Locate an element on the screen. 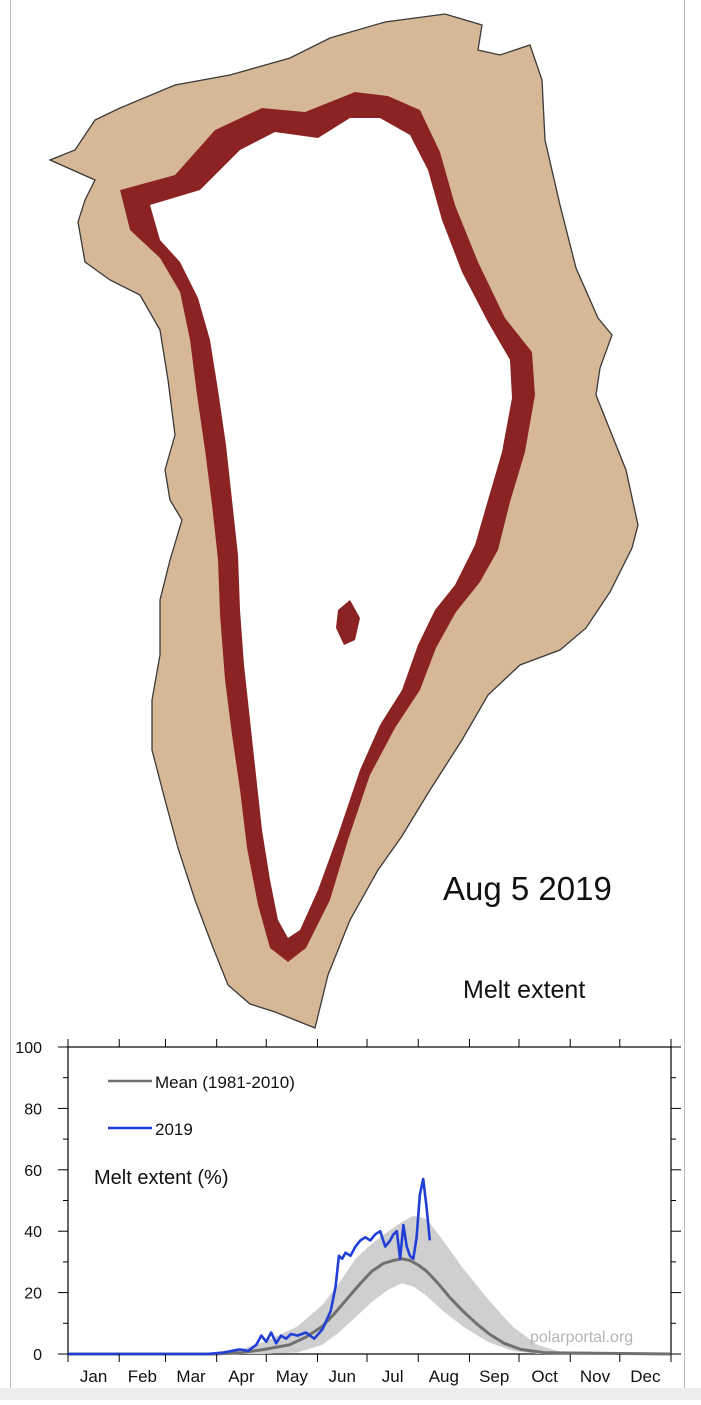 This screenshot has width=701, height=1405. y-tick-labels: 0 20 40 60 80 100 is located at coordinates (28, 1202).